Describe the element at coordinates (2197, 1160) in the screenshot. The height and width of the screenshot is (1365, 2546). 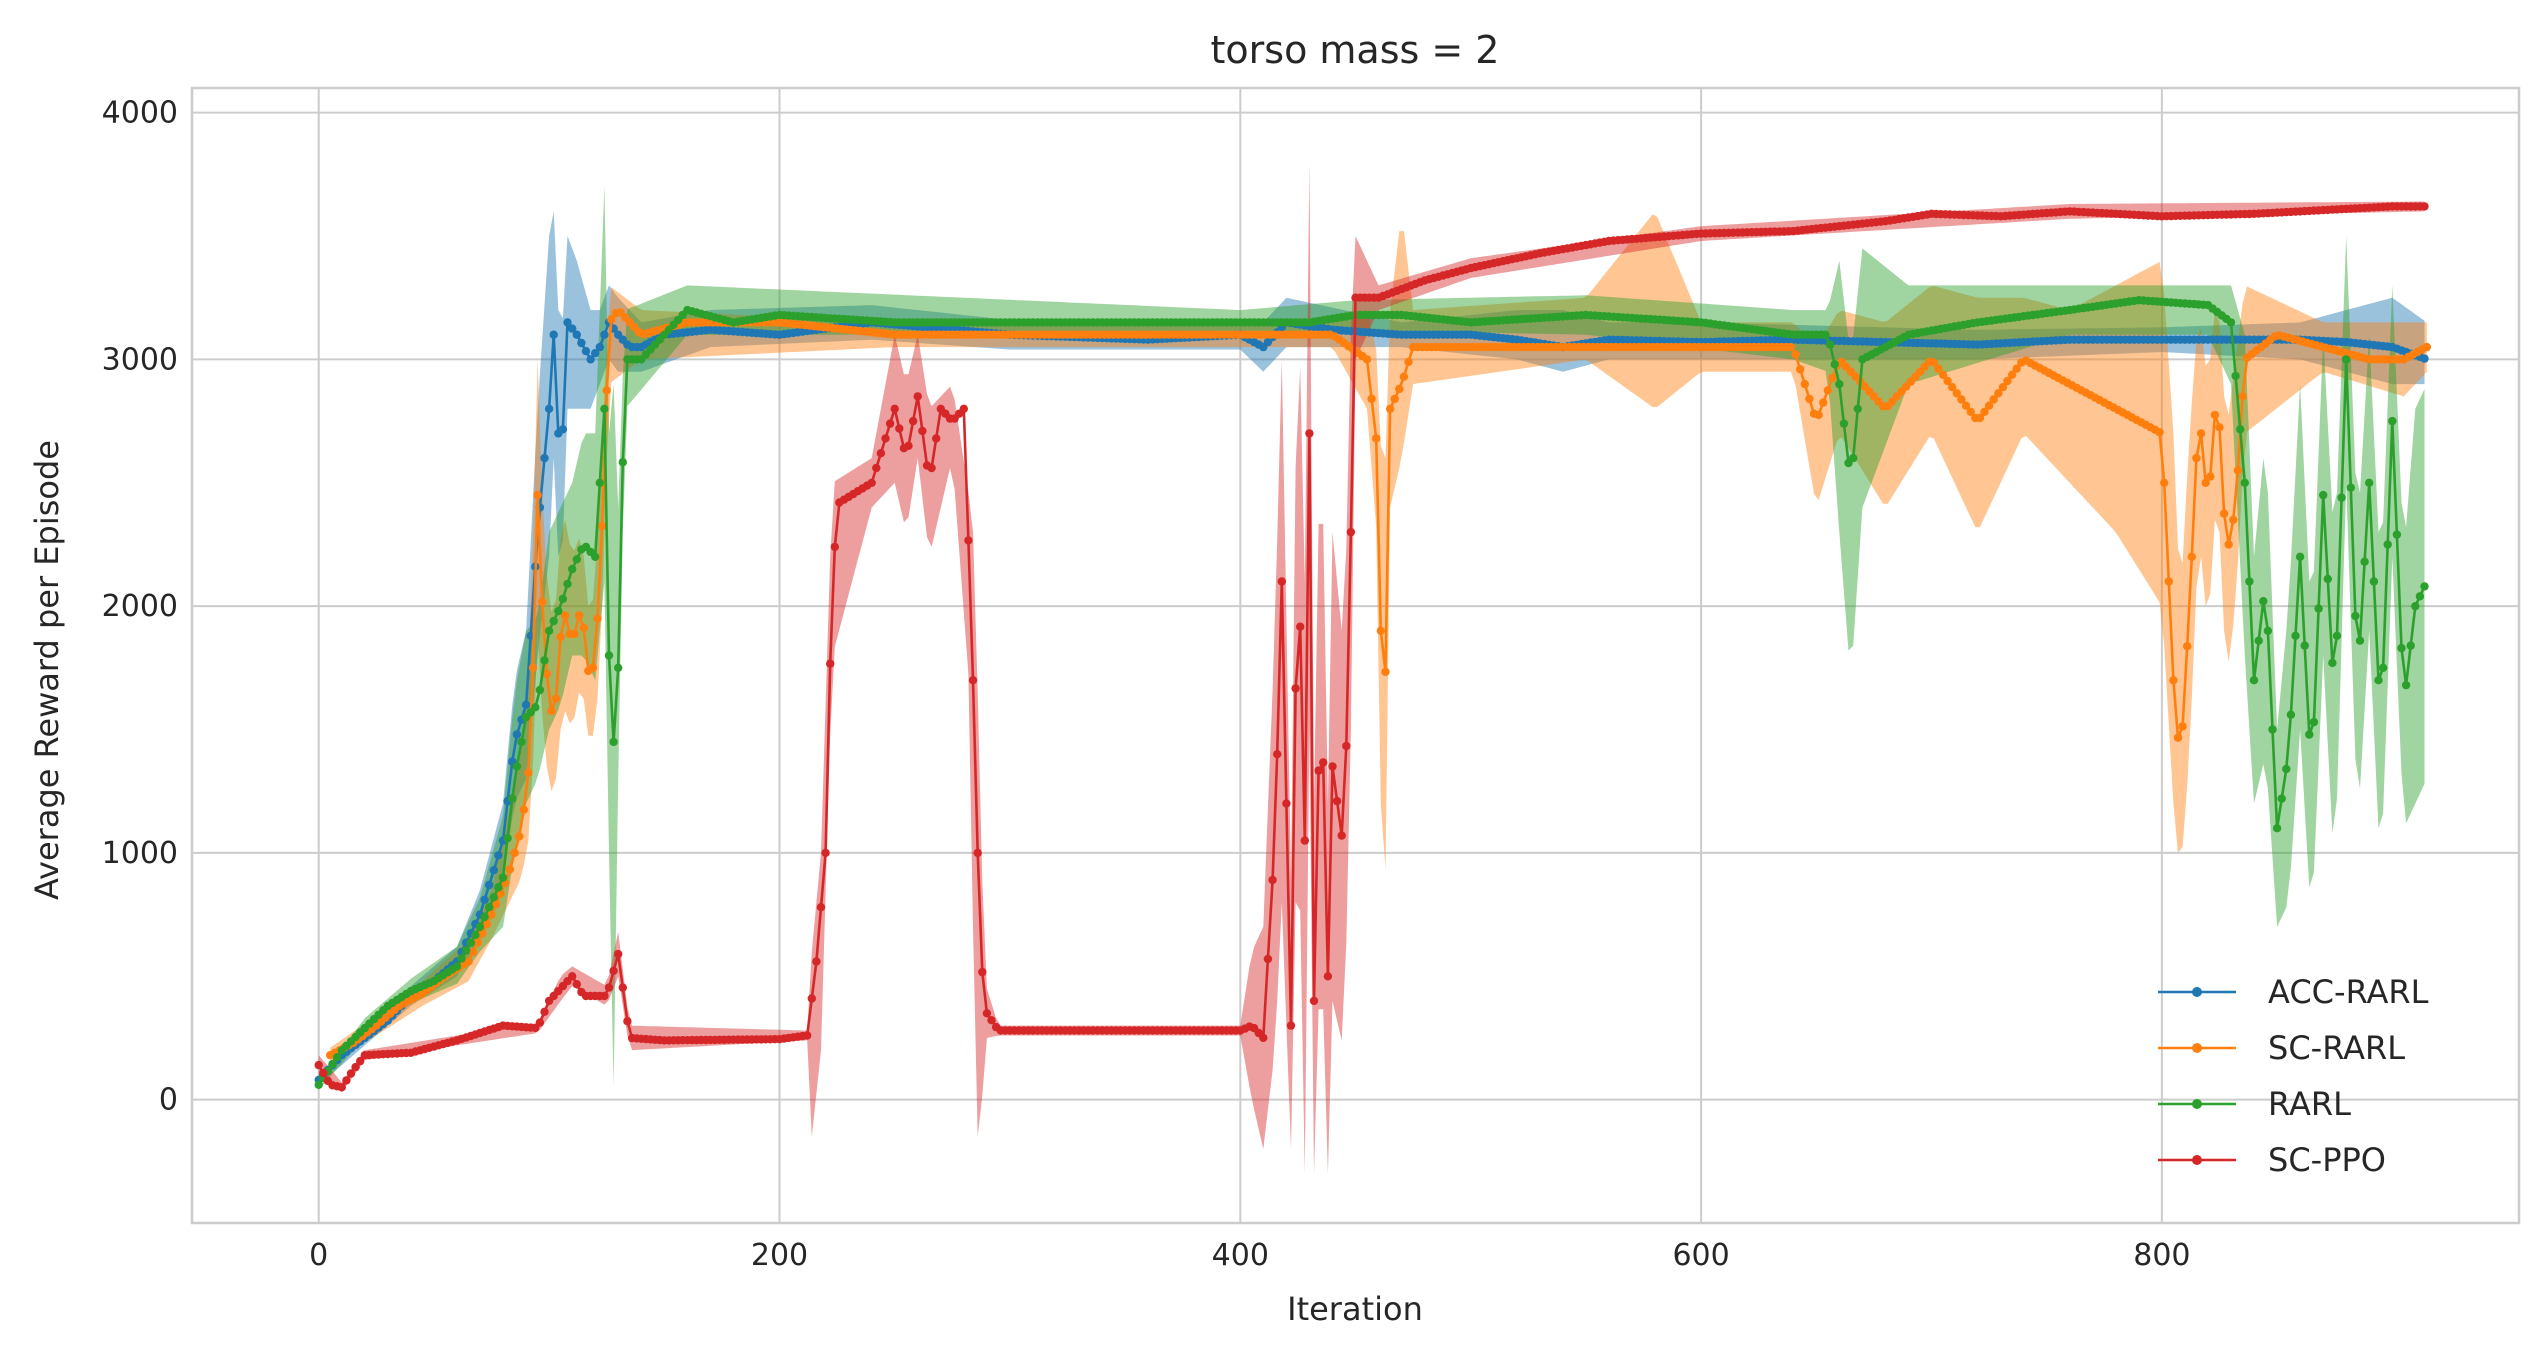
I see `legend-marker-sc-ppo` at that location.